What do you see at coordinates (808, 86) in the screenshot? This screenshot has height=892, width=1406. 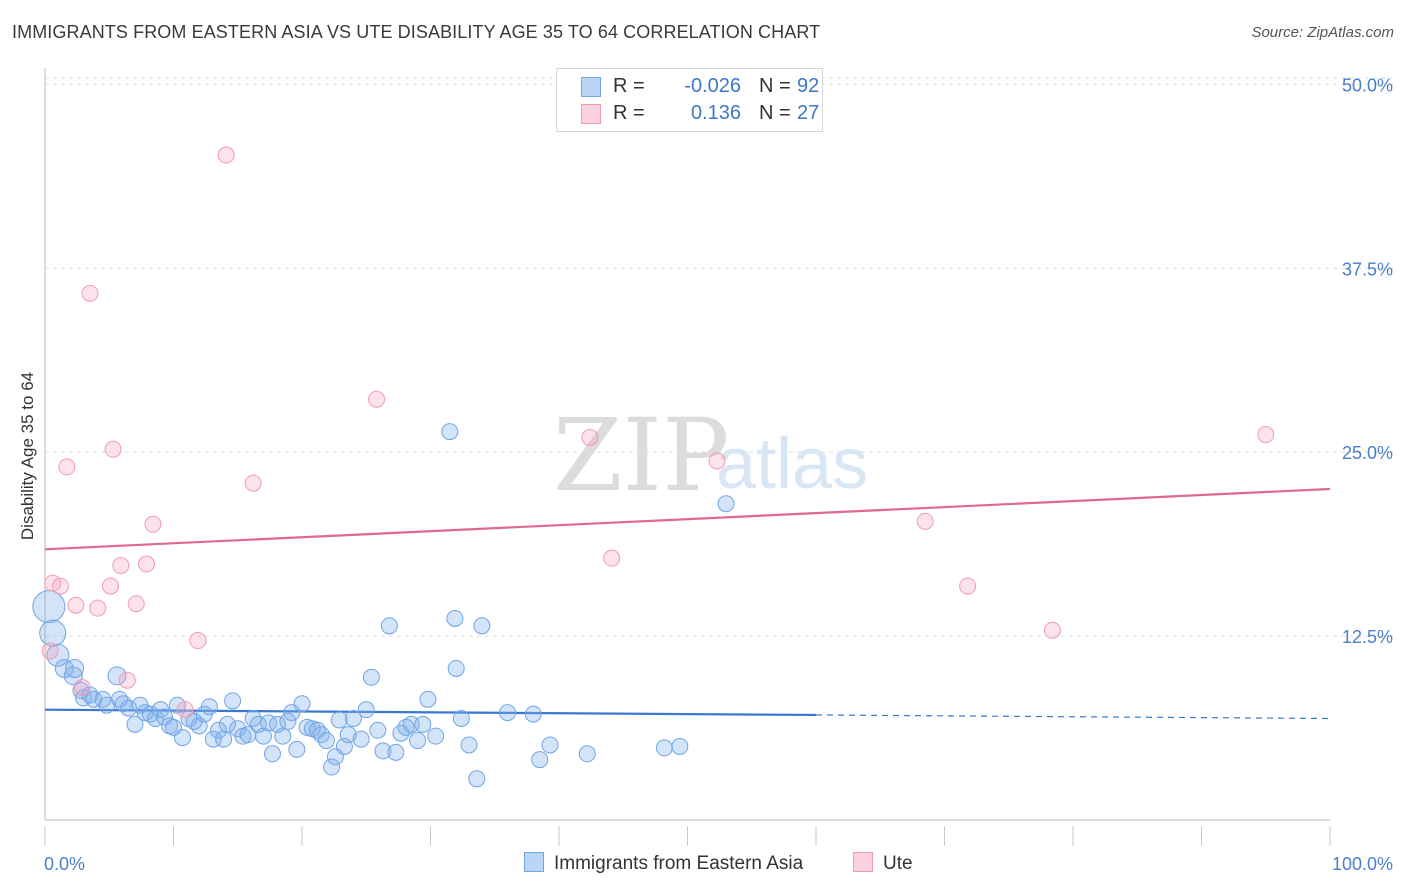 I see `legend-n-value: 92` at bounding box center [808, 86].